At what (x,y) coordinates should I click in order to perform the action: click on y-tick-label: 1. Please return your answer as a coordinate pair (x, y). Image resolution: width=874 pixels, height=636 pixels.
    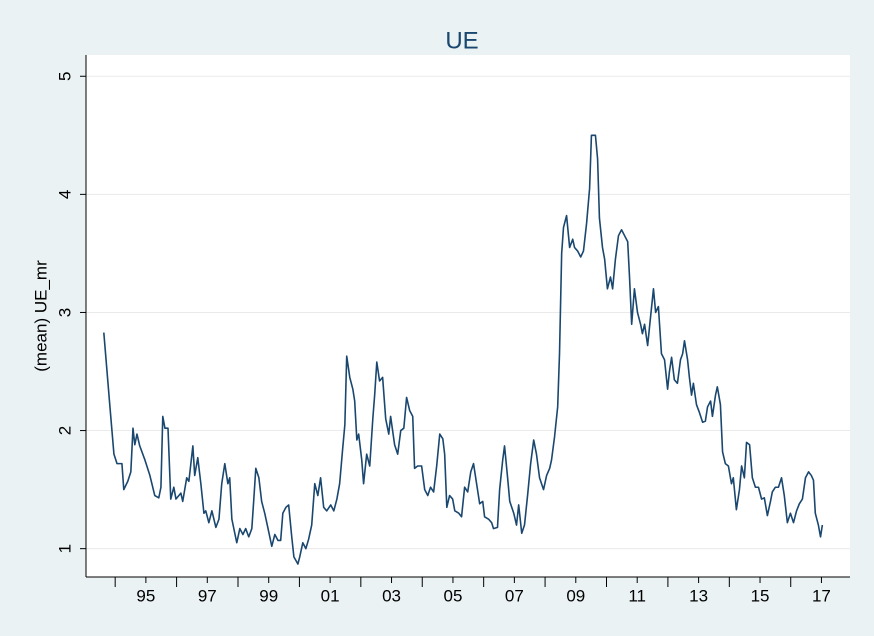
    Looking at the image, I should click on (64, 548).